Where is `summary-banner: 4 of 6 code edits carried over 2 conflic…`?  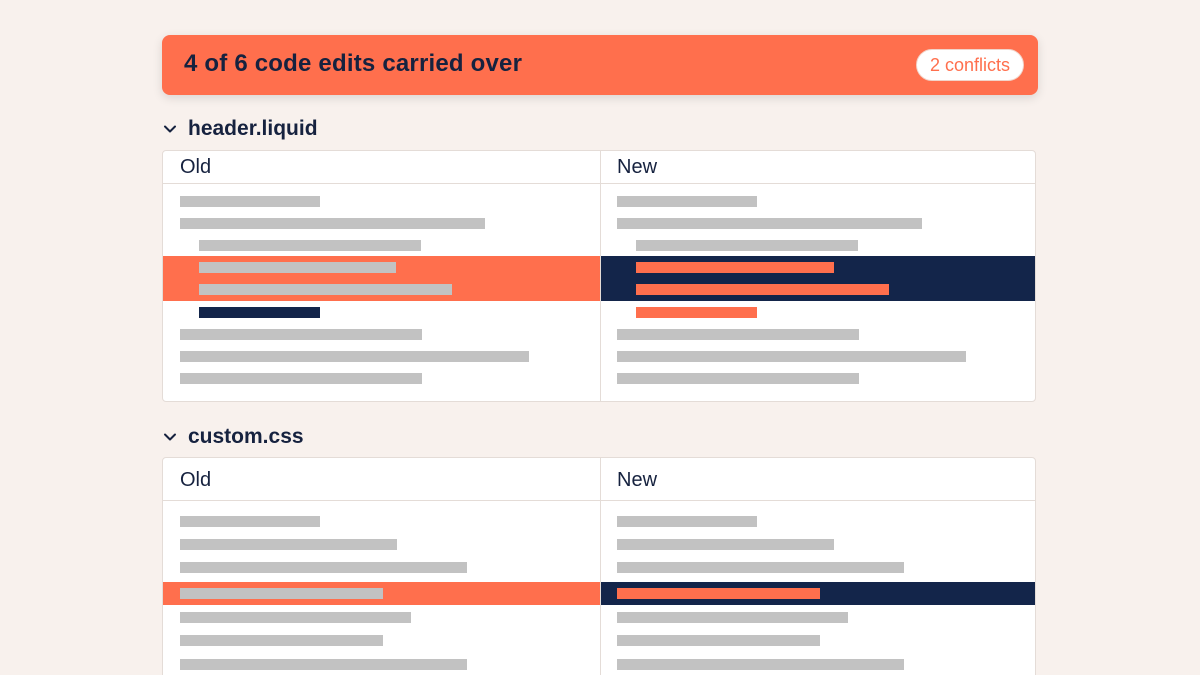
summary-banner: 4 of 6 code edits carried over 2 conflic… is located at coordinates (600, 65).